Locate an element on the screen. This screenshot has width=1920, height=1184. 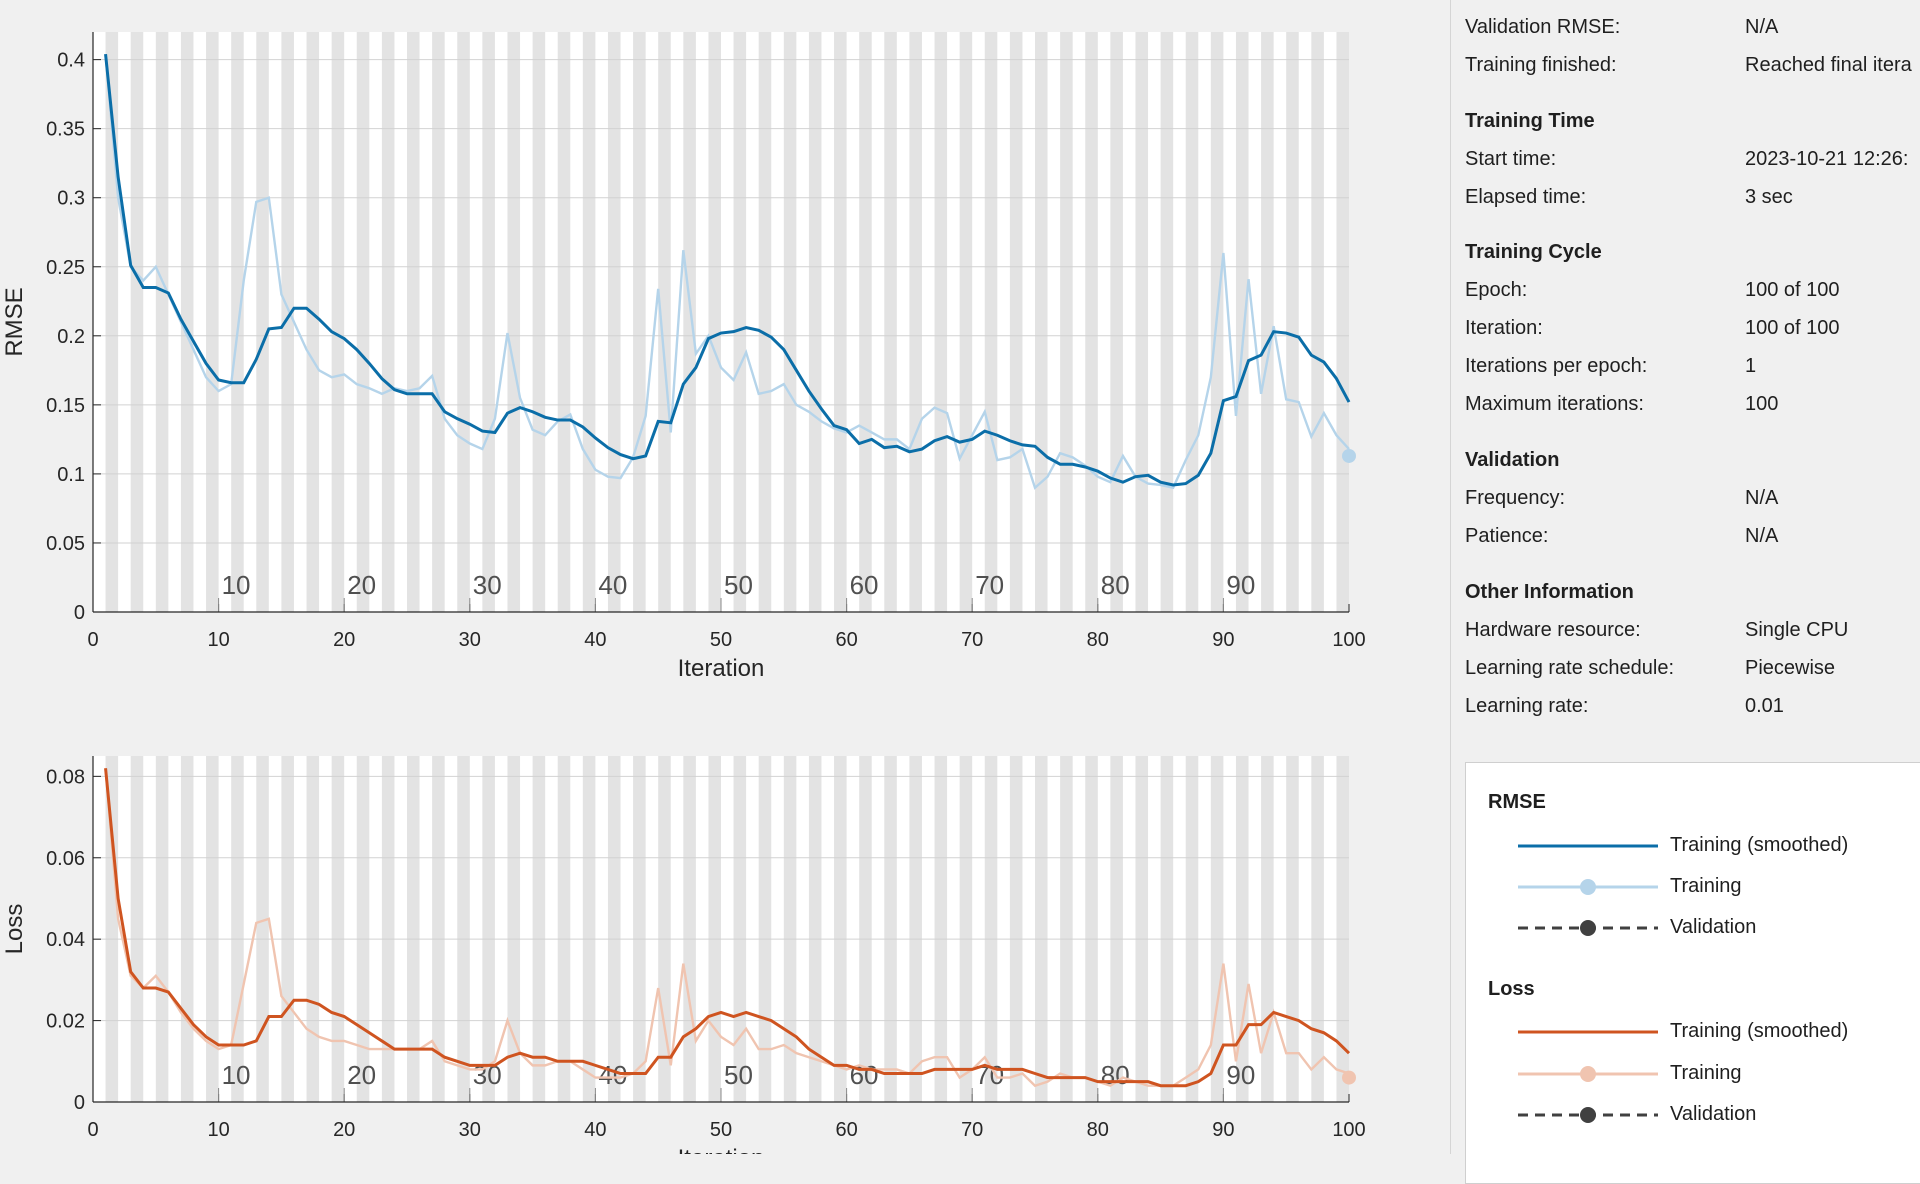
loss-xtick-label: 80 is located at coordinates (1098, 1130).